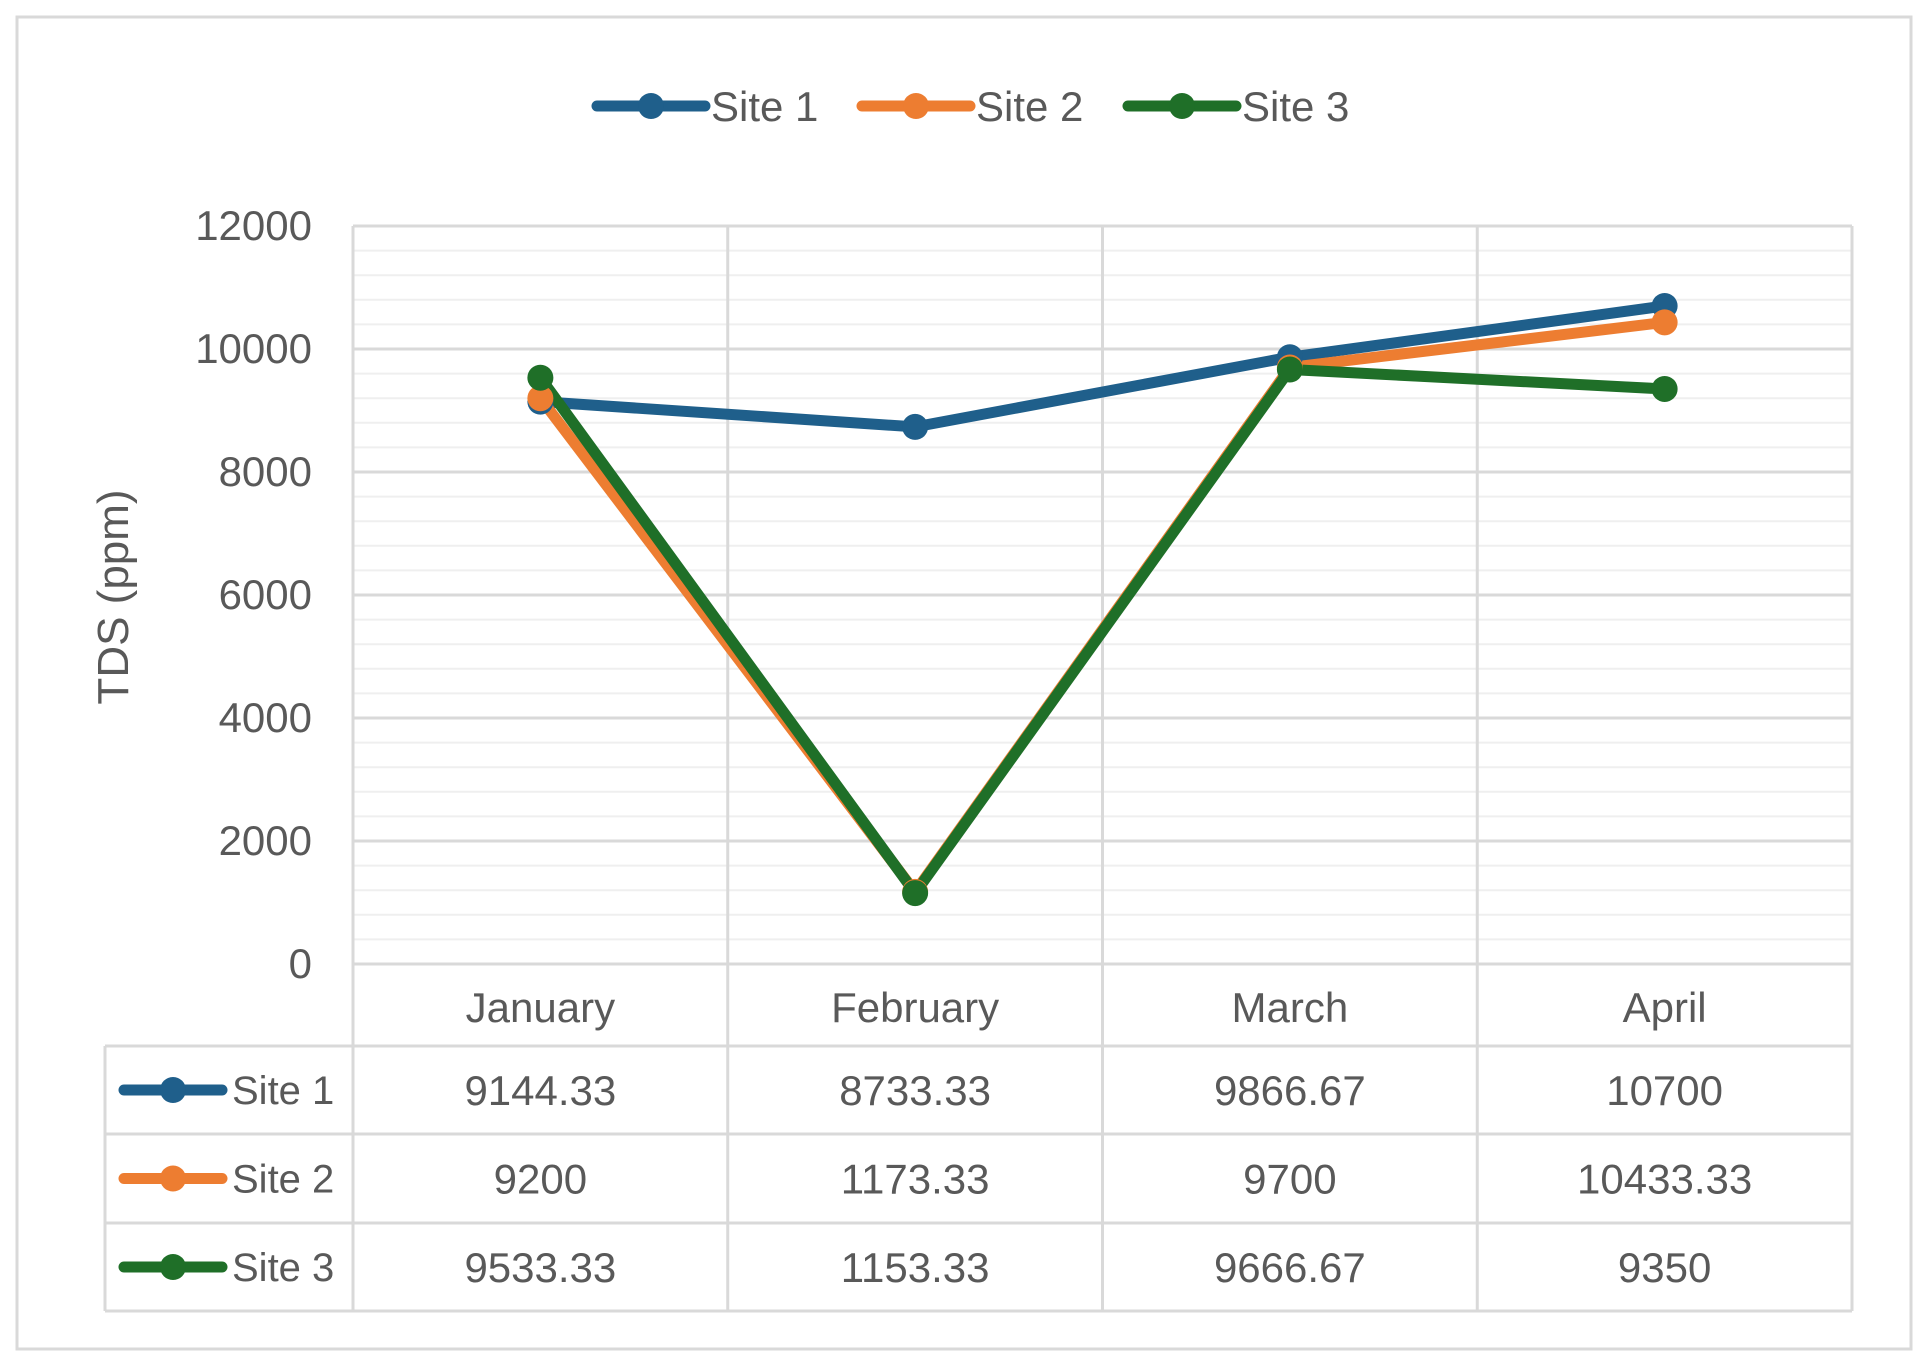 Image resolution: width=1928 pixels, height=1368 pixels. Describe the element at coordinates (915, 1007) in the screenshot. I see `category-label: February` at that location.